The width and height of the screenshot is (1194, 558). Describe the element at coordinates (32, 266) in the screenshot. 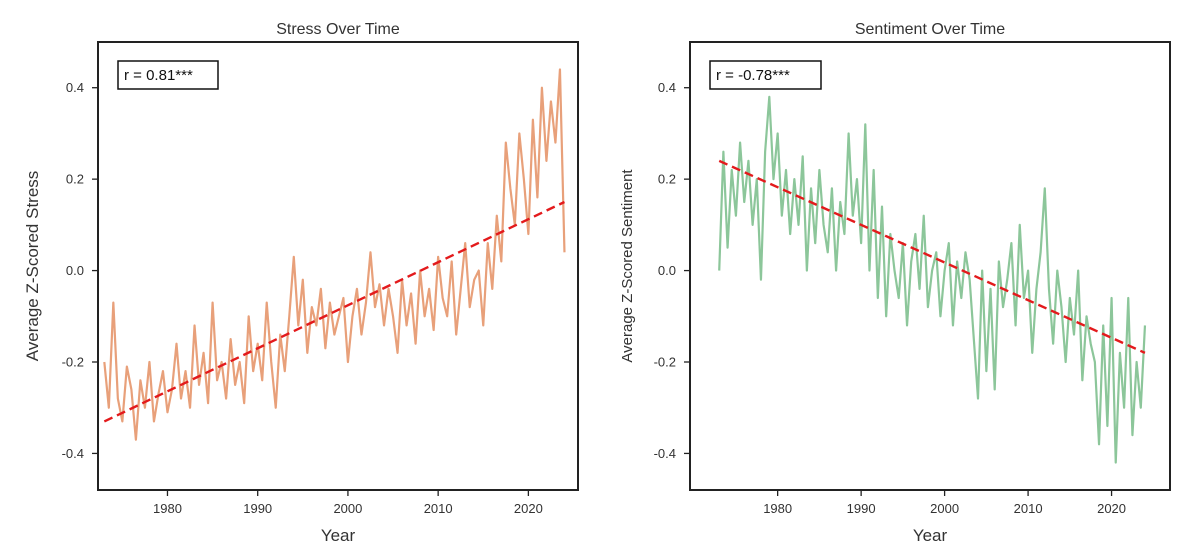

I see `y-axis-label: Average Z-Scored Stress` at that location.